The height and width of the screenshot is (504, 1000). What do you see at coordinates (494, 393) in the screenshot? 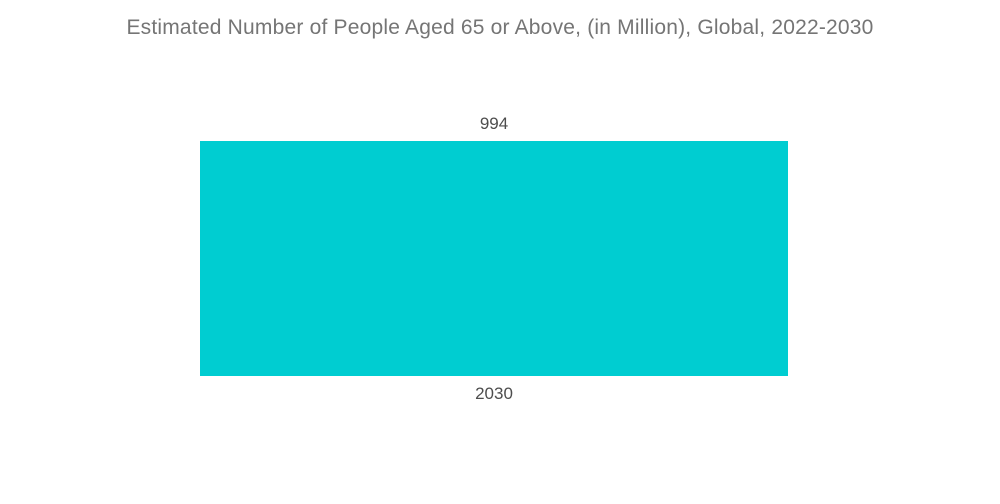
I see `bar-category-label: 2030` at bounding box center [494, 393].